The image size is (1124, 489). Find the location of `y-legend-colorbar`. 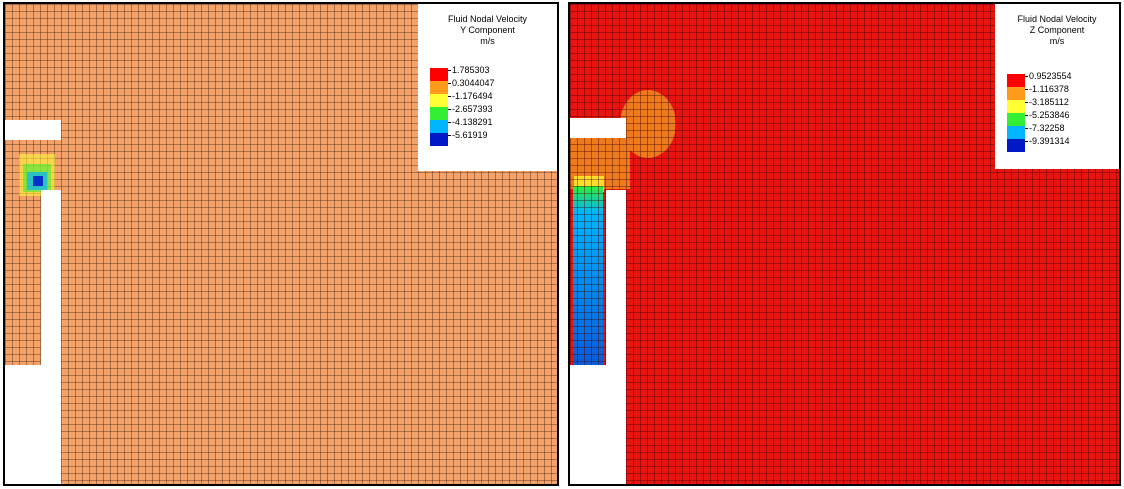

y-legend-colorbar is located at coordinates (439, 107).